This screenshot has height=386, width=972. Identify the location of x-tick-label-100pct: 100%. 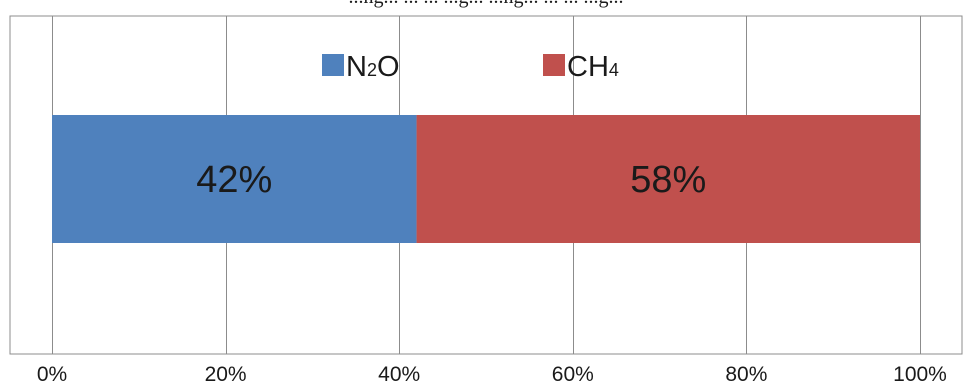
(920, 374).